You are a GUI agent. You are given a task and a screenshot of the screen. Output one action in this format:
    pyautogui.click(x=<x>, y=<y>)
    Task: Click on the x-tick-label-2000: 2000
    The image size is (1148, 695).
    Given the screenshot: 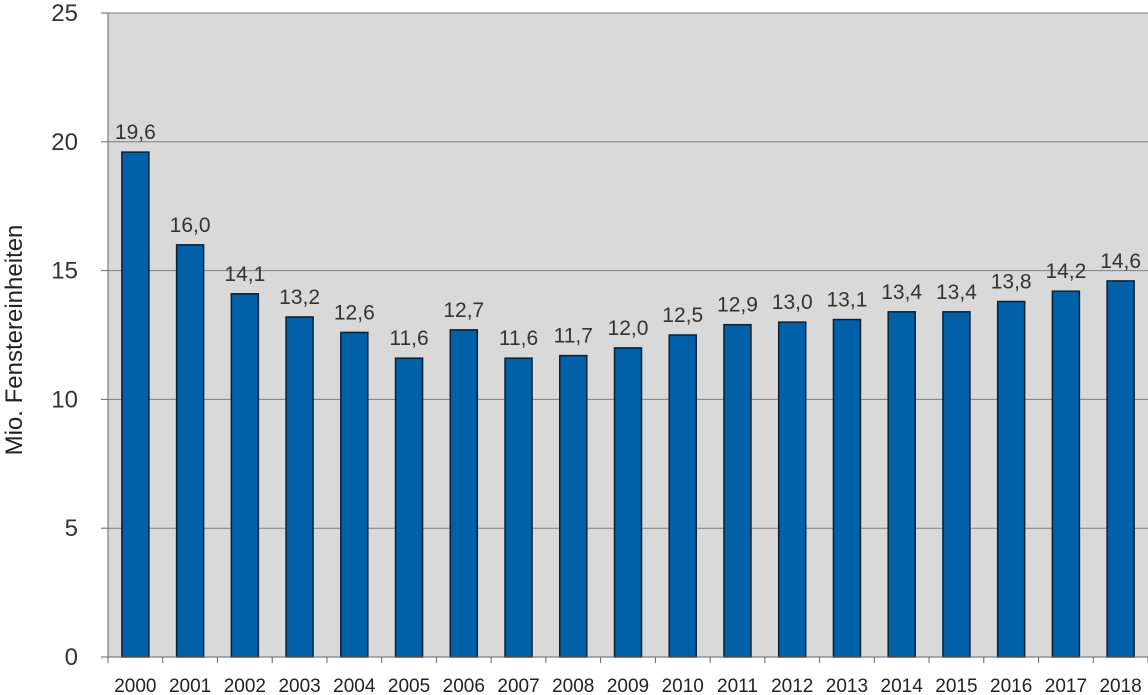 What is the action you would take?
    pyautogui.click(x=135, y=685)
    